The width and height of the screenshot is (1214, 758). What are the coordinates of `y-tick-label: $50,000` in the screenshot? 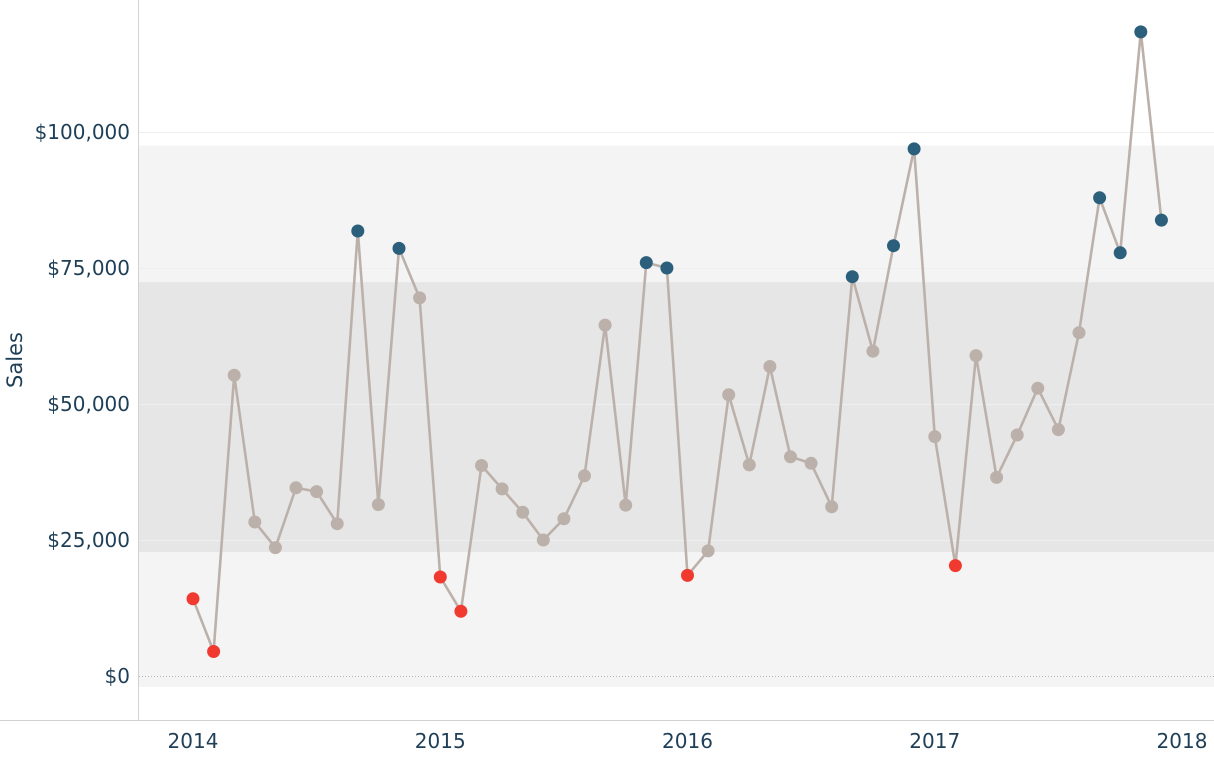 It's located at (88, 404).